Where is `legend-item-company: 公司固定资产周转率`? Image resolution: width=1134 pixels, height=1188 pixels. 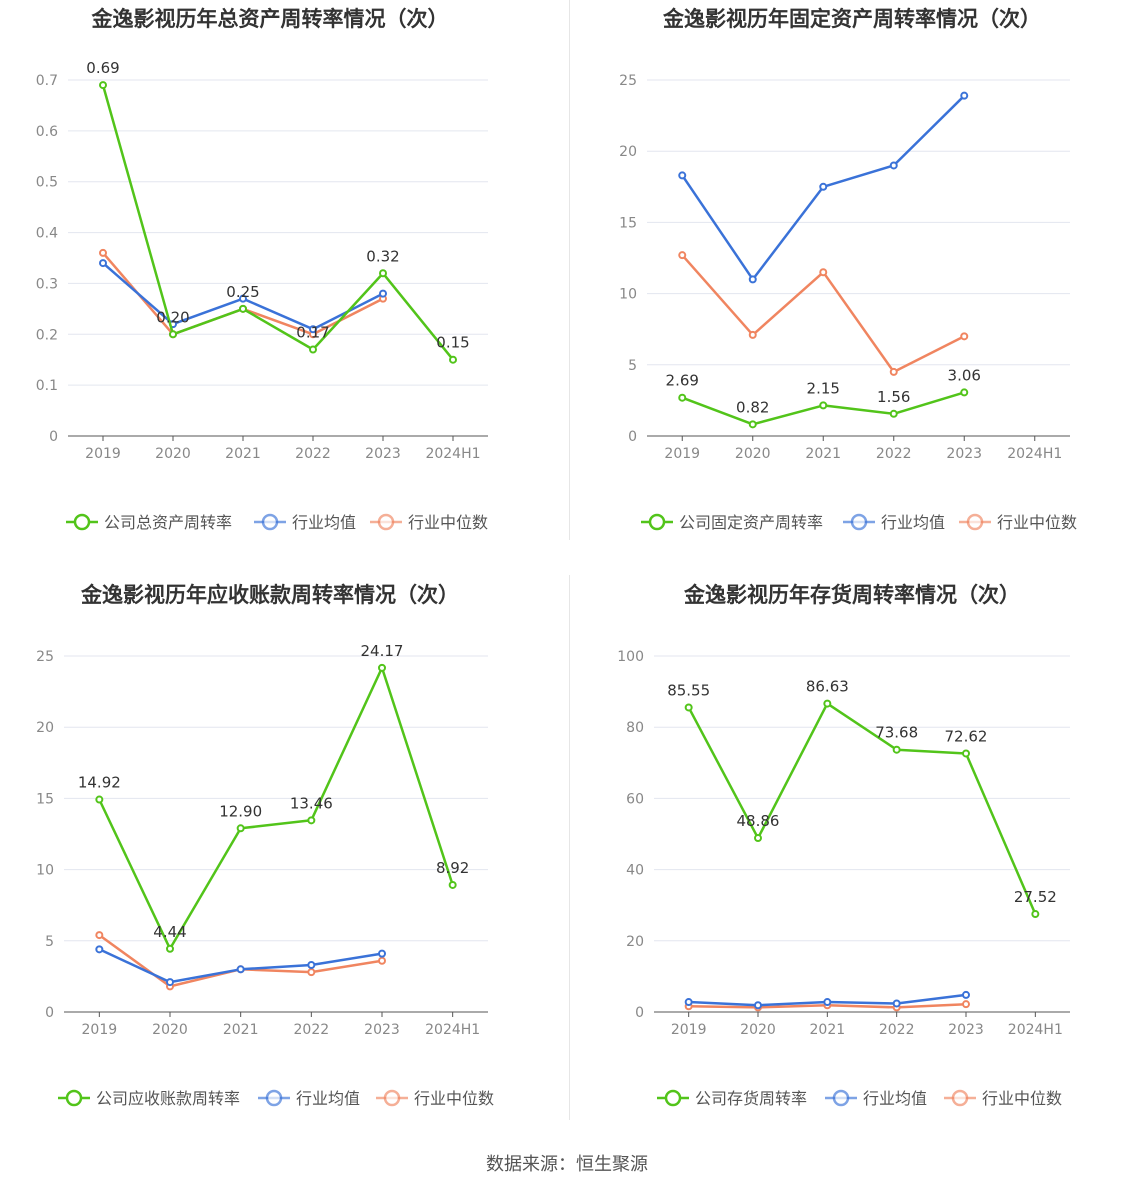 legend-item-company: 公司固定资产周转率 is located at coordinates (732, 522).